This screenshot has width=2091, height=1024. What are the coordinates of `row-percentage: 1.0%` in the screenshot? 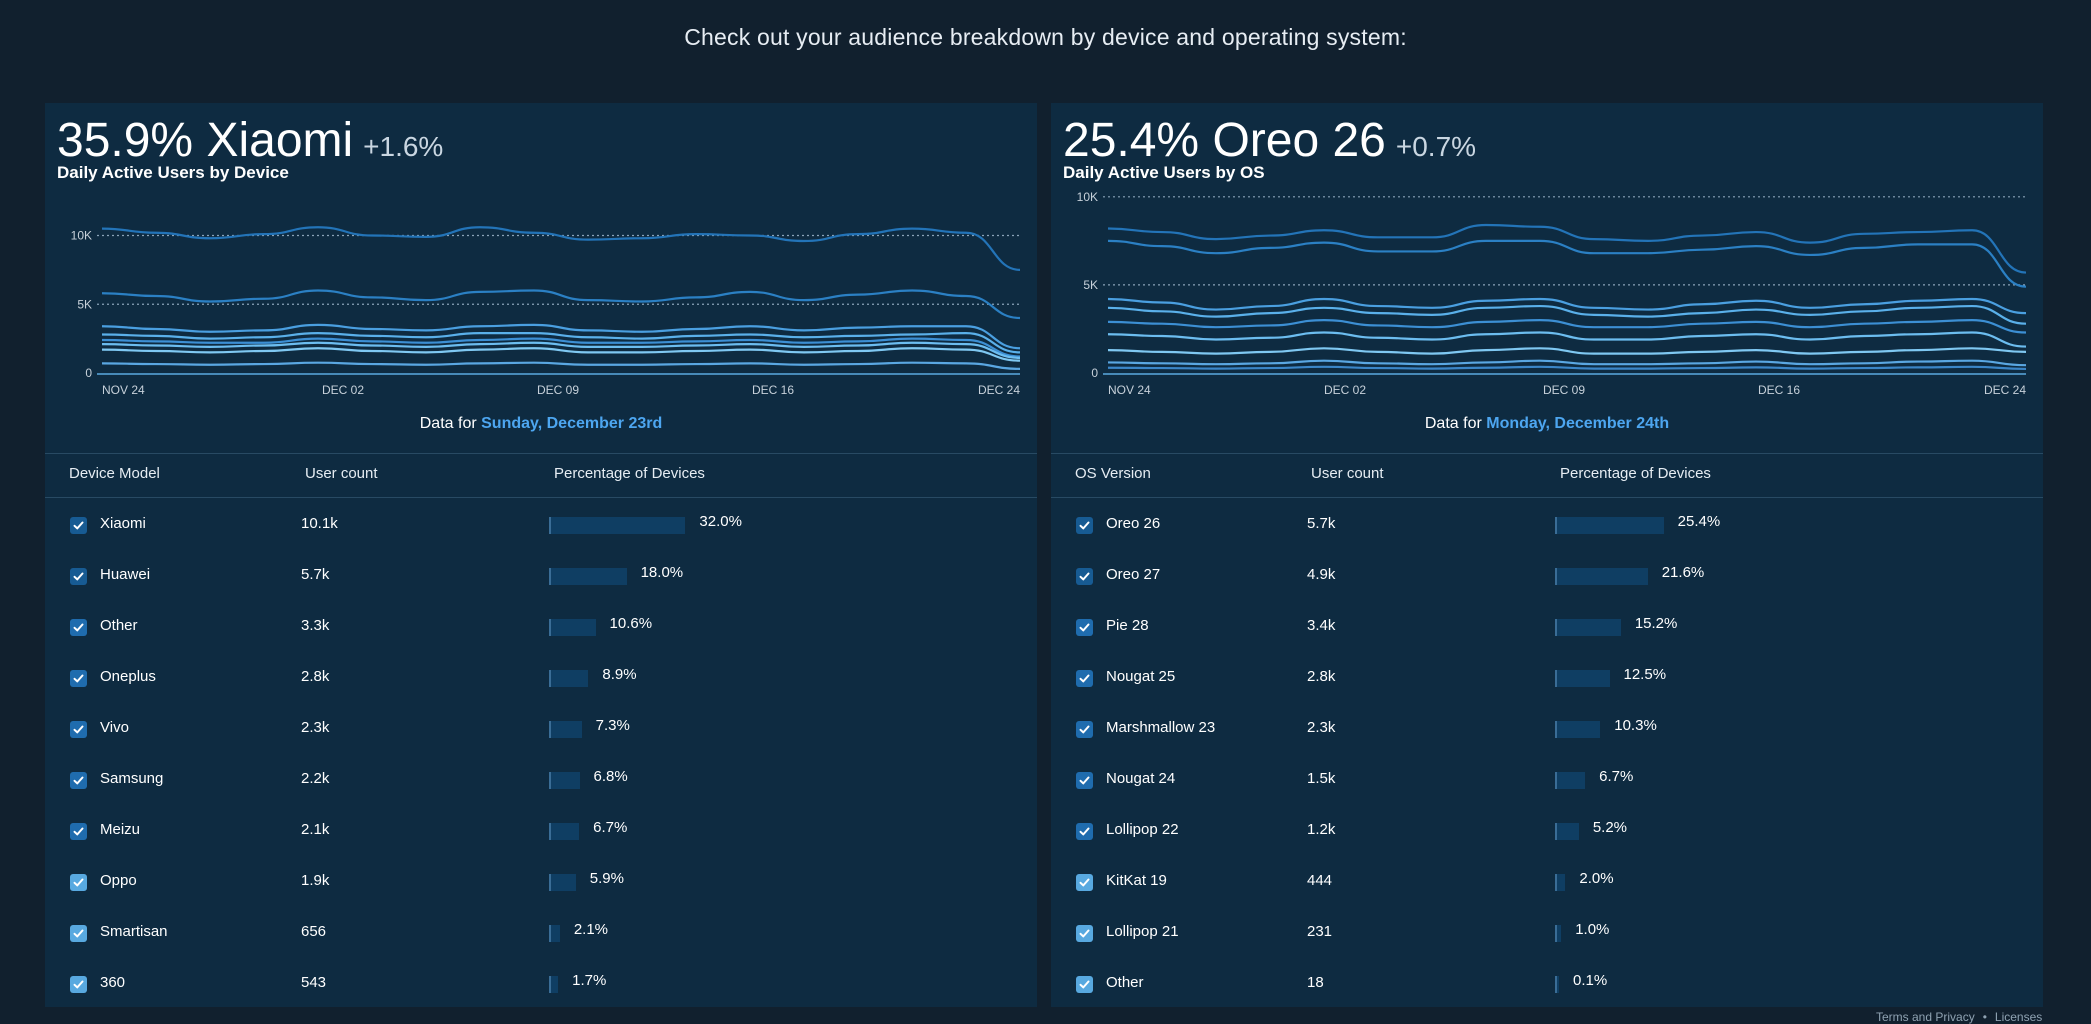 It's located at (1592, 929).